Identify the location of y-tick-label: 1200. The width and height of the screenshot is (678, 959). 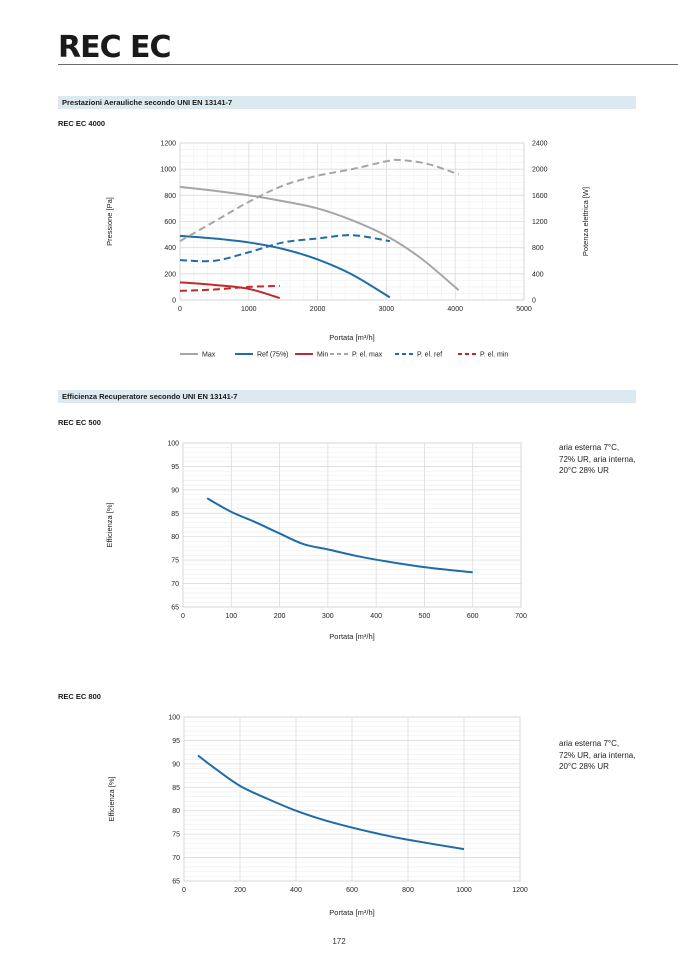
(168, 144).